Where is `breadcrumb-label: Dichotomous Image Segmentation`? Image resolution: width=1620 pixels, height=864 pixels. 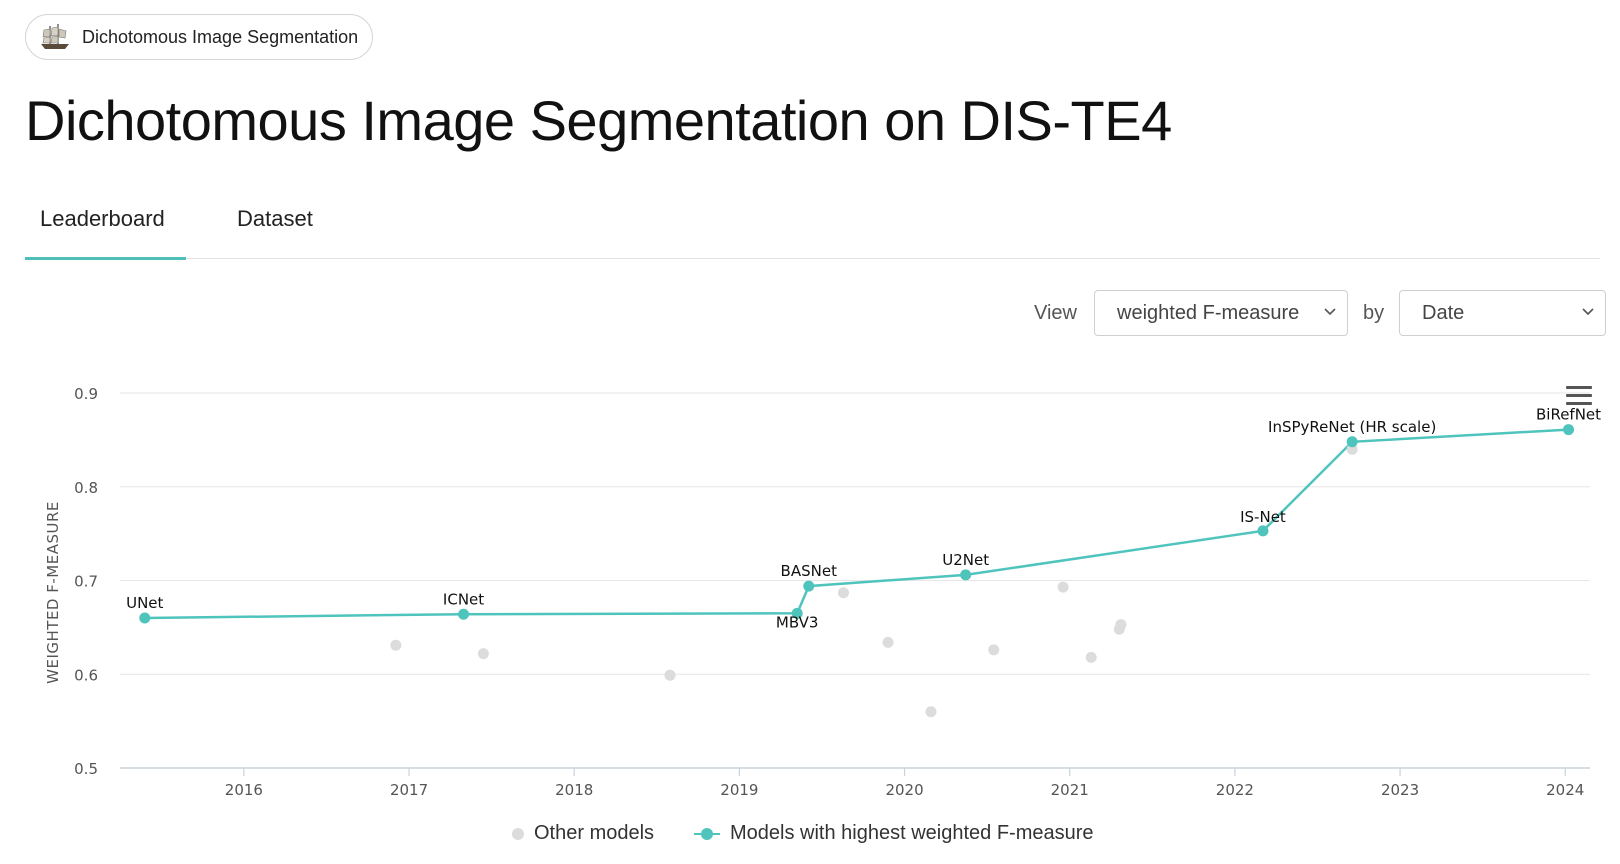
breadcrumb-label: Dichotomous Image Segmentation is located at coordinates (220, 36).